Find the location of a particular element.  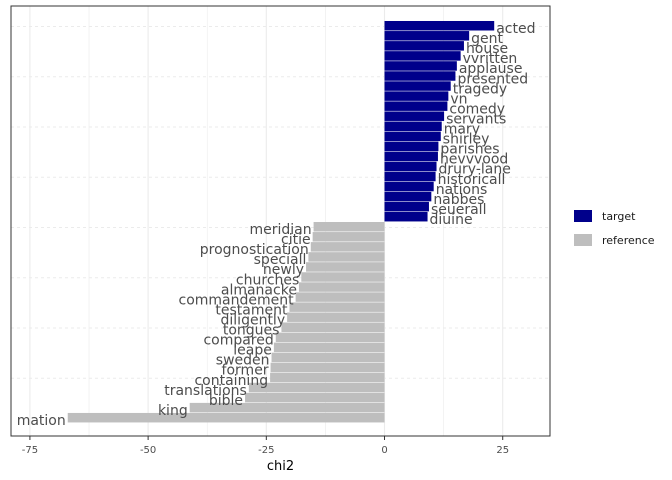

bar-target-vvritten is located at coordinates (422, 56).